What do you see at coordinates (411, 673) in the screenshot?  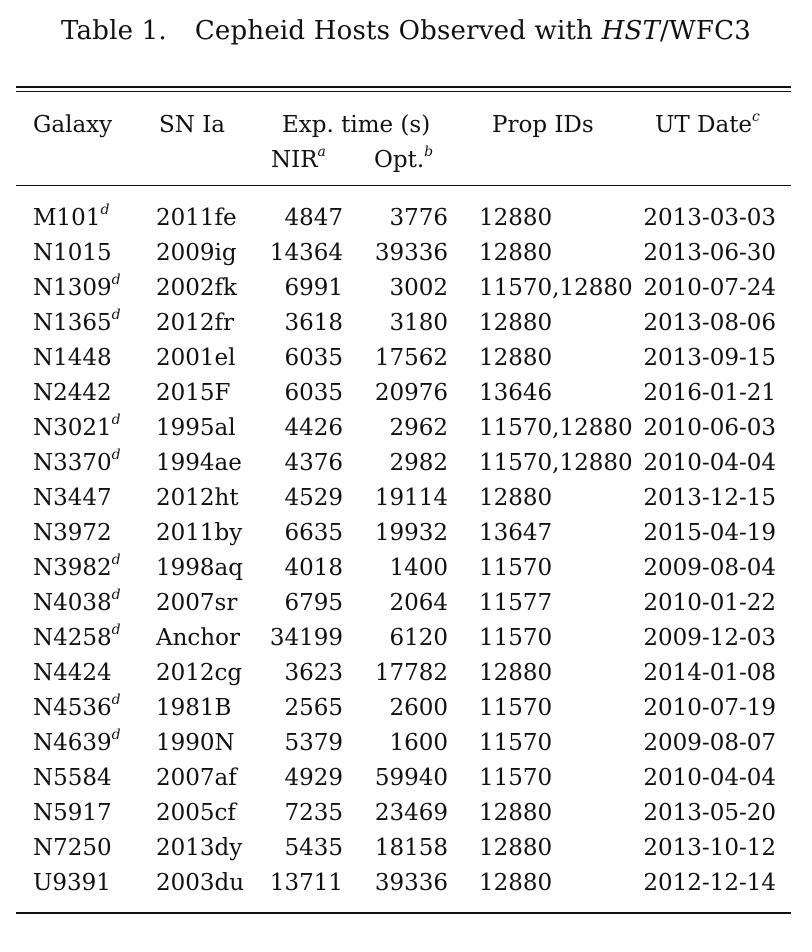 I see `cell-opt-text: 17782` at bounding box center [411, 673].